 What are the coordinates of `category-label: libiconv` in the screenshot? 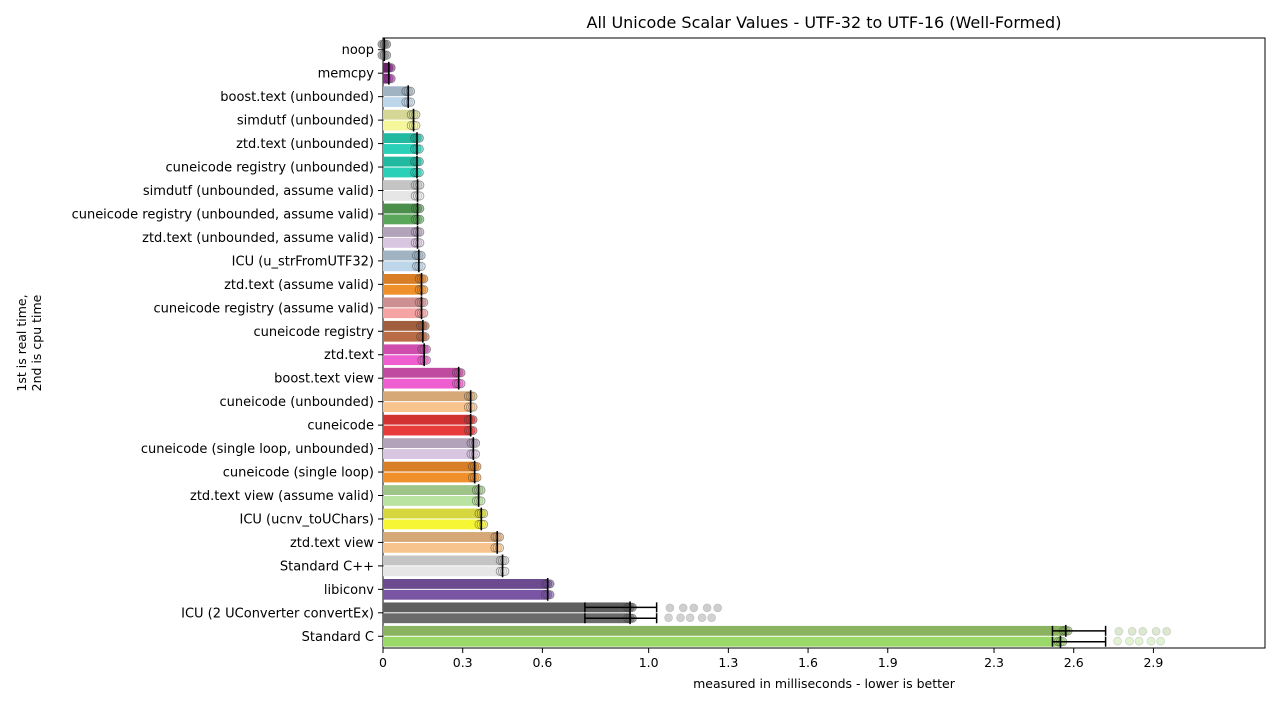 It's located at (349, 590).